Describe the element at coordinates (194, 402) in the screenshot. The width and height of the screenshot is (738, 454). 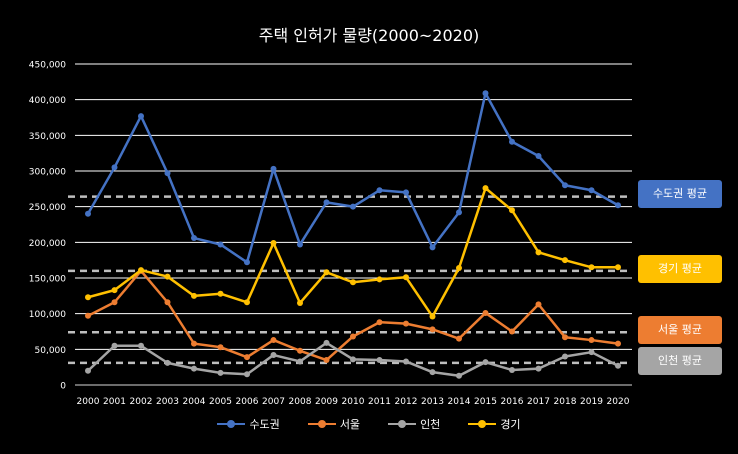
I see `x-tick-label: 2004` at that location.